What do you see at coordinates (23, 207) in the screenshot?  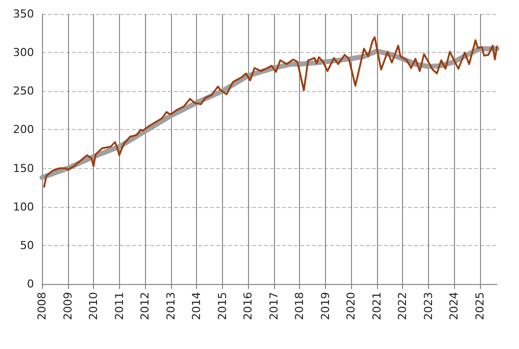 I see `y-tick-label: 100` at bounding box center [23, 207].